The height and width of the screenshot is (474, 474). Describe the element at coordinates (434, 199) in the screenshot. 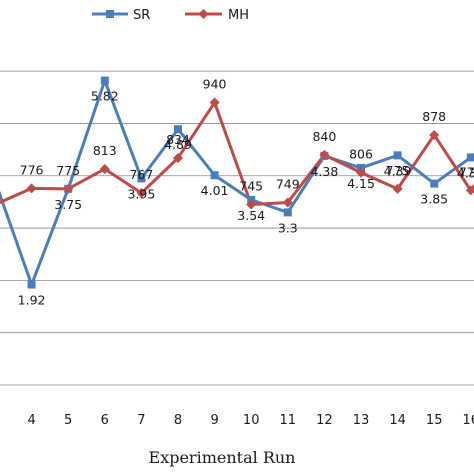

I see `data-label-sr: 3.85` at that location.